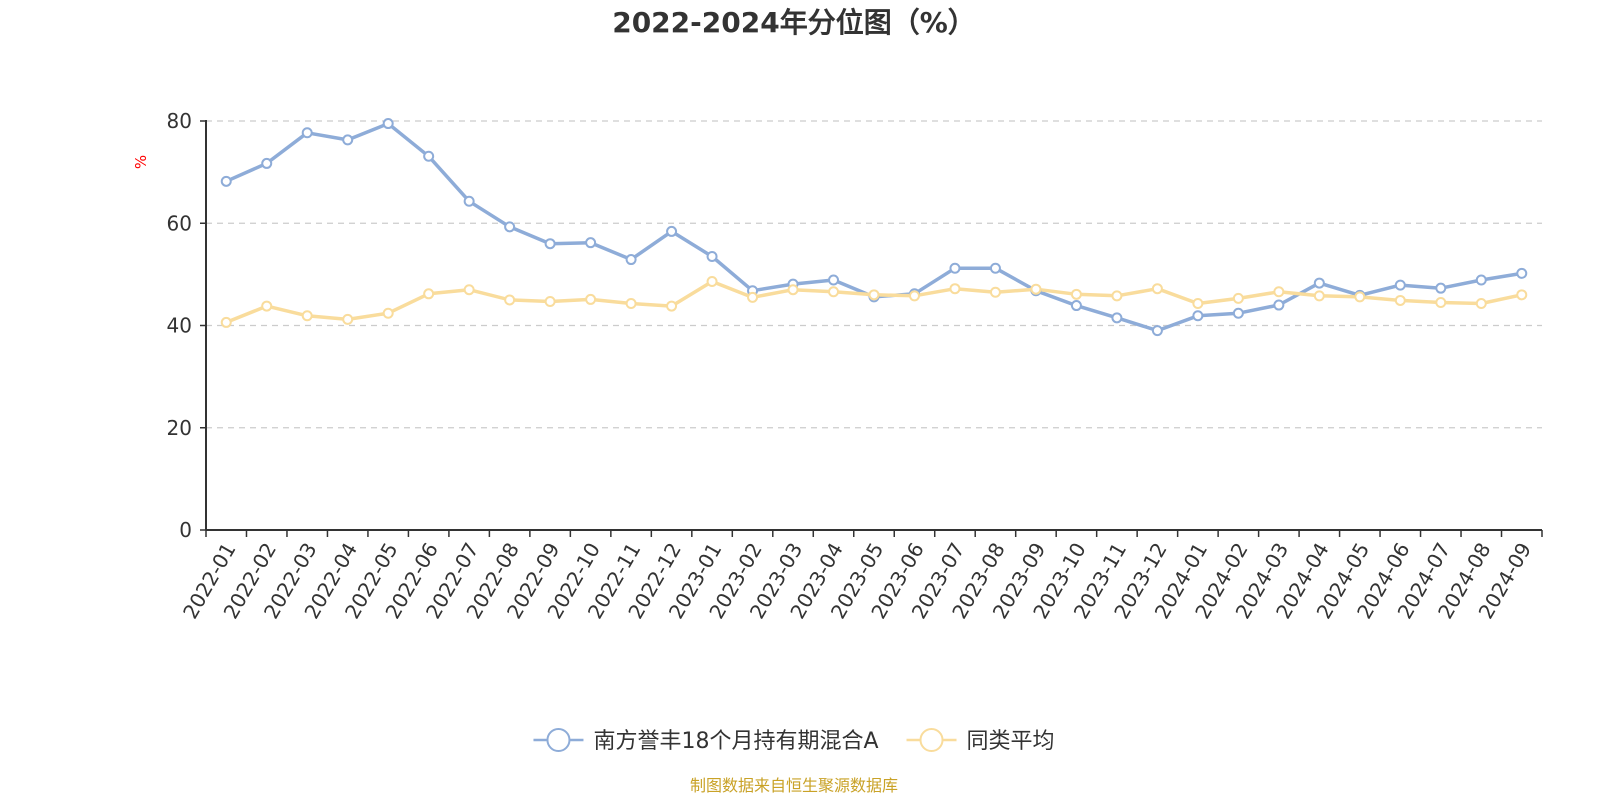 Image resolution: width=1600 pixels, height=800 pixels. I want to click on legend-label: 同类平均, so click(1011, 741).